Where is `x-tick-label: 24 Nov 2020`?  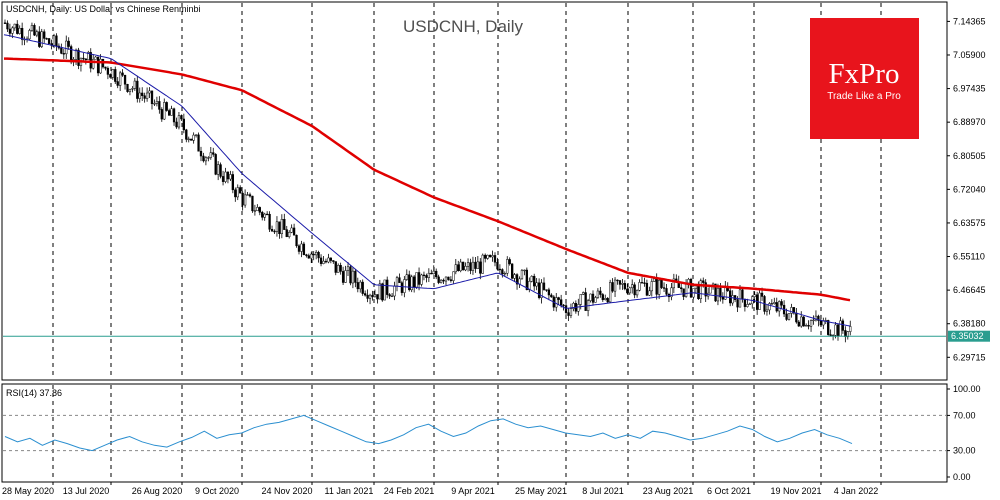 x-tick-label: 24 Nov 2020 is located at coordinates (286, 491).